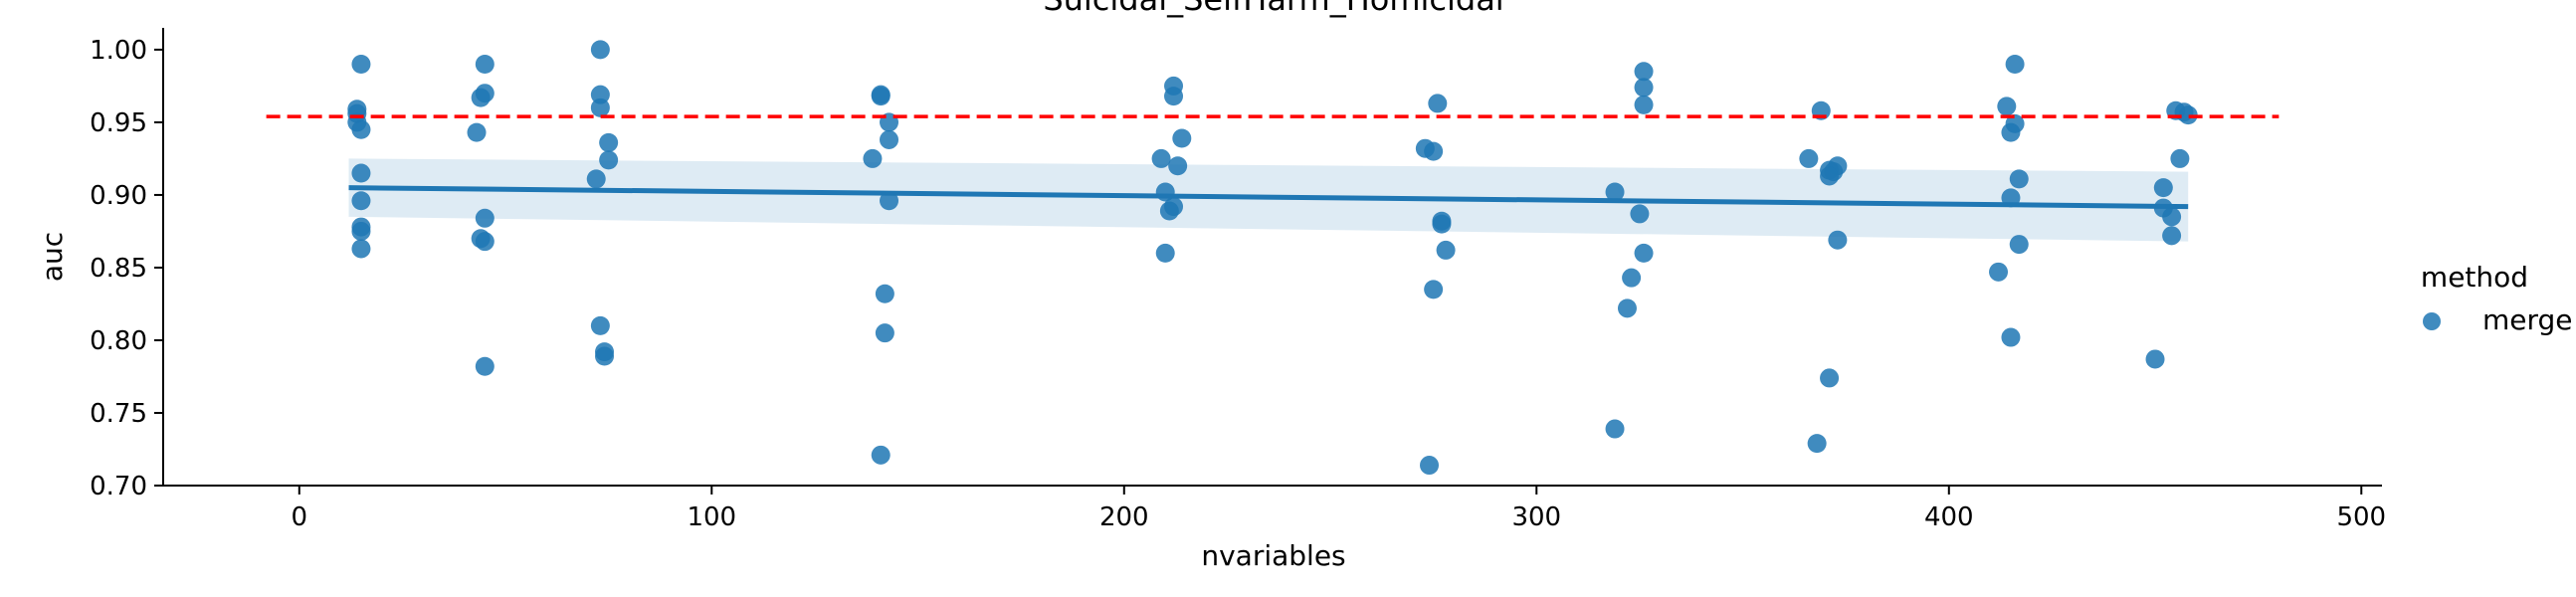 Image resolution: width=2576 pixels, height=597 pixels. Describe the element at coordinates (711, 517) in the screenshot. I see `x-tick-label: 100` at that location.